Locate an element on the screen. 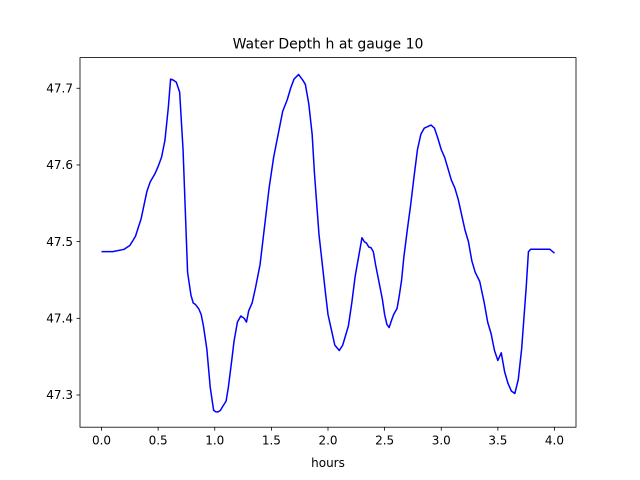 The width and height of the screenshot is (640, 480). y-tick-label: 47.5 is located at coordinates (59, 242).